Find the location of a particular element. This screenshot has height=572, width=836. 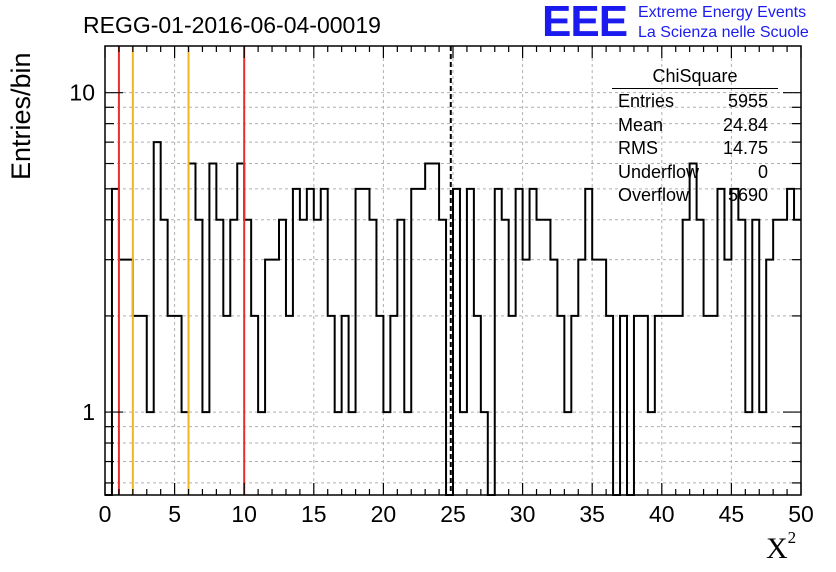

stats-row-rms: RMS 14.75 is located at coordinates (695, 149).